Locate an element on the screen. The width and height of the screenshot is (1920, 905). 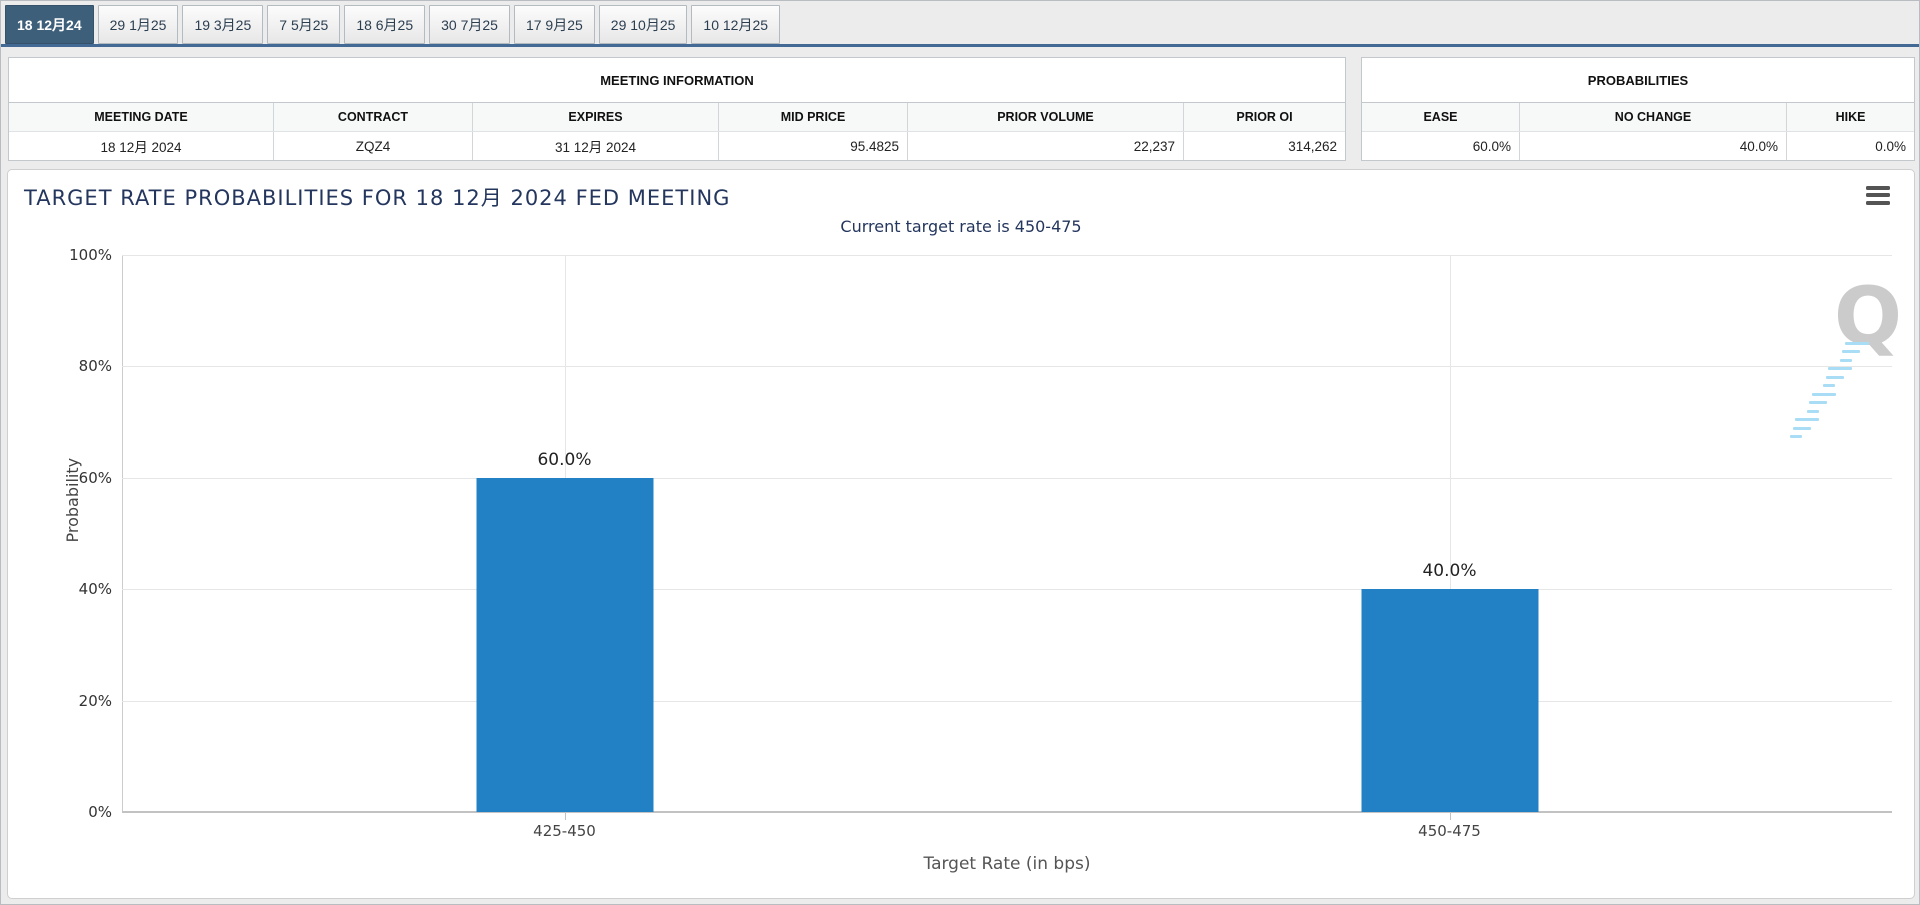
probabilities-data-row: 60.0% 40.0% 0.0% is located at coordinates (1638, 146).